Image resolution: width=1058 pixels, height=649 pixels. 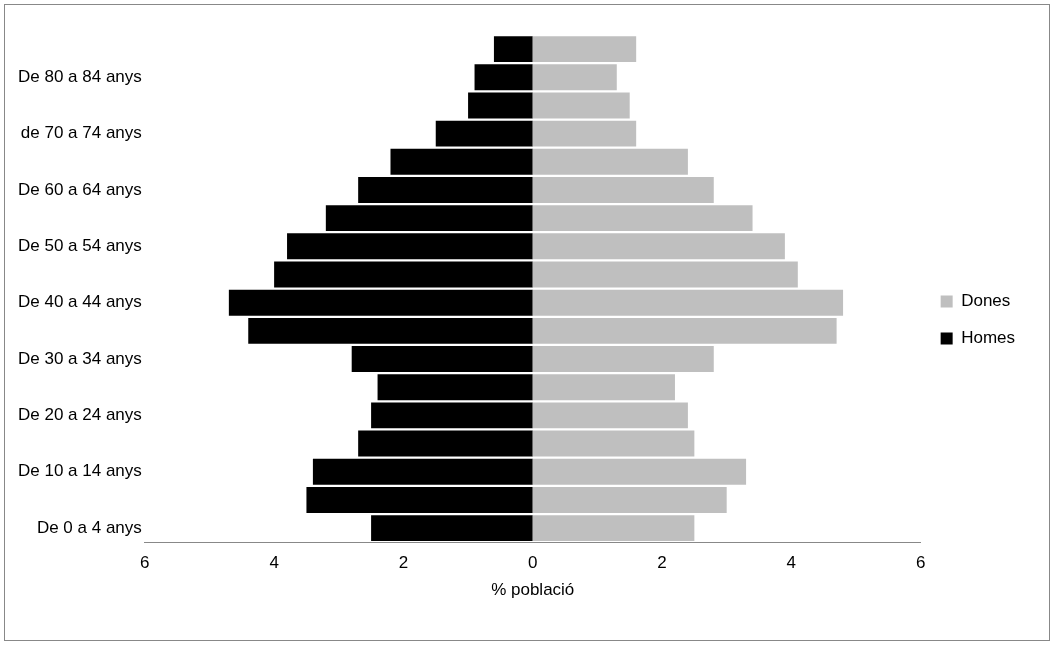 I want to click on y-tick-label: De 40 a 44 anys, so click(x=79, y=302).